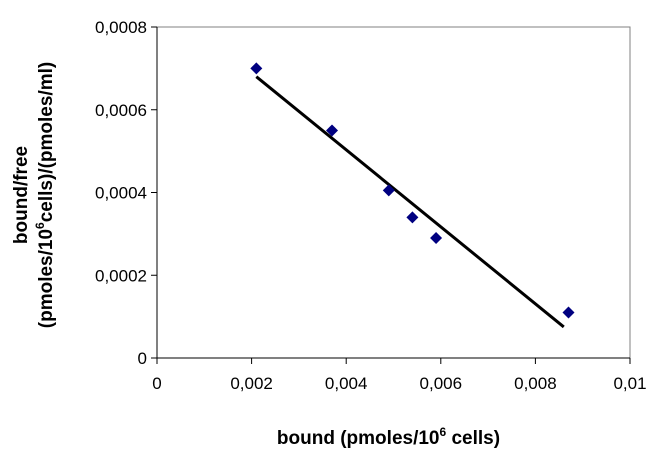 The image size is (652, 452). What do you see at coordinates (142, 358) in the screenshot?
I see `y-tick-label: 0` at bounding box center [142, 358].